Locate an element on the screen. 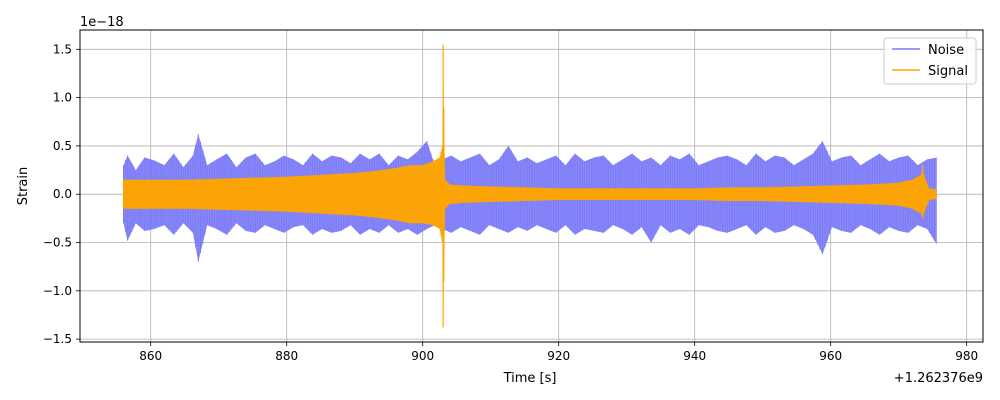 Image resolution: width=1000 pixels, height=400 pixels. y-tick-label: −1.0 is located at coordinates (57, 291).